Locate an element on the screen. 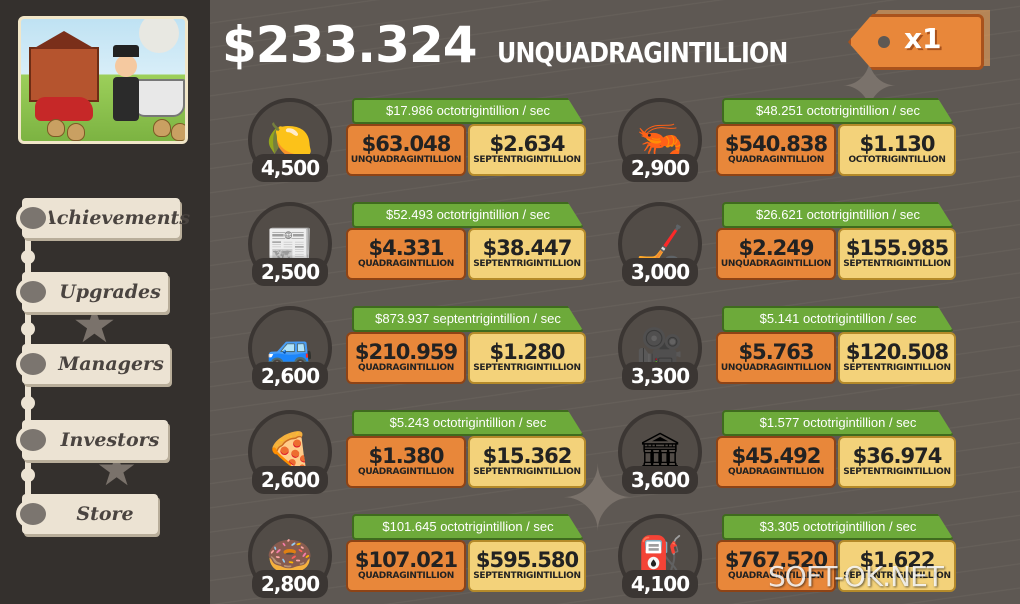  cycle-earnings-box: $2.634 SEPTENTRIGINTILLION is located at coordinates (527, 150).